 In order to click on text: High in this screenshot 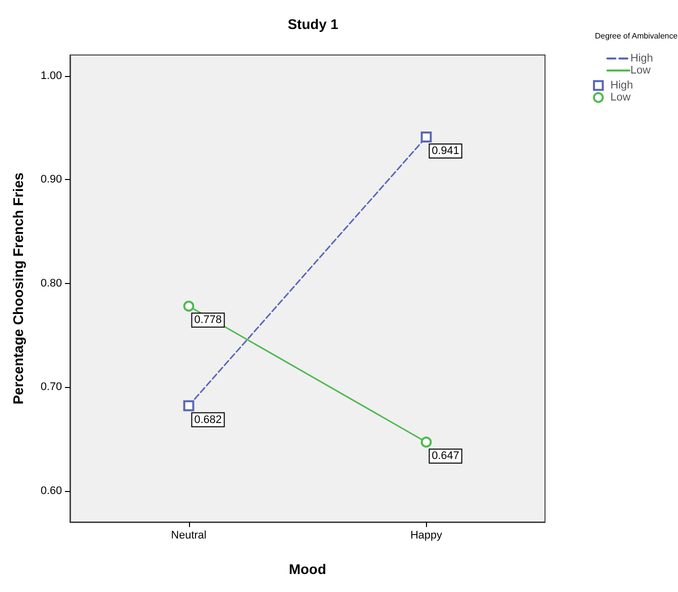, I will do `click(641, 58)`.